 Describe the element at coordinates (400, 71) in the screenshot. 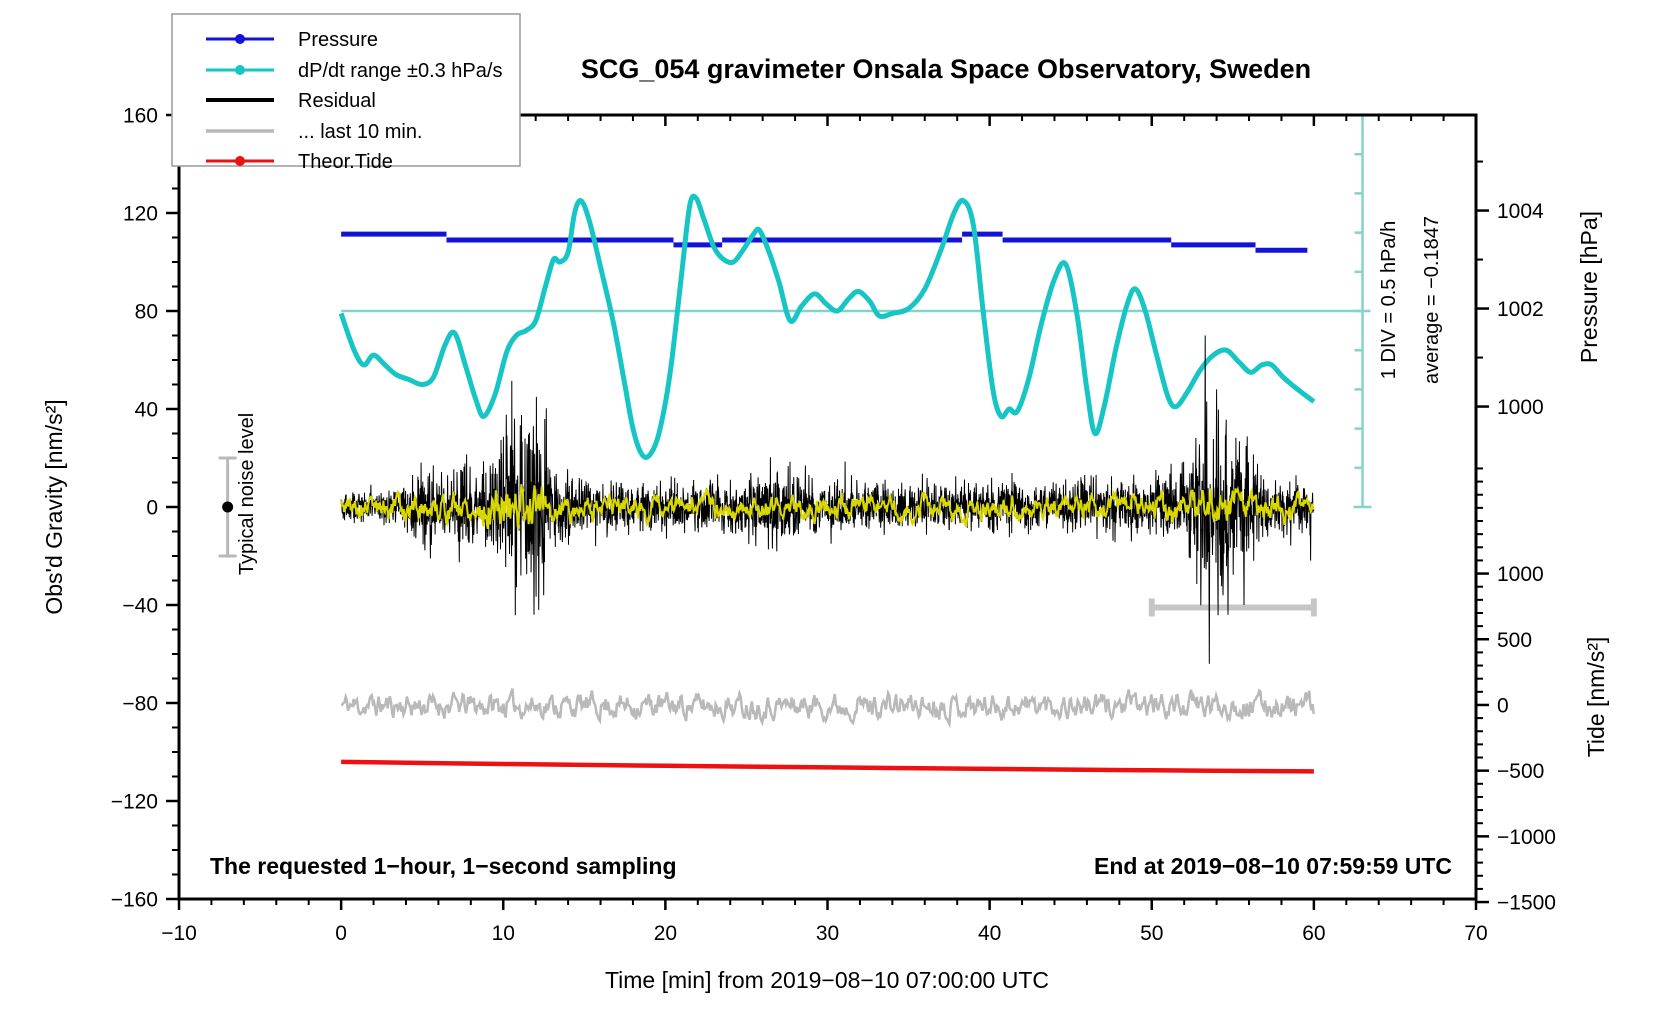

I see `legend-label-dpdt: dP/dt range ±0.3 hPa/s` at that location.